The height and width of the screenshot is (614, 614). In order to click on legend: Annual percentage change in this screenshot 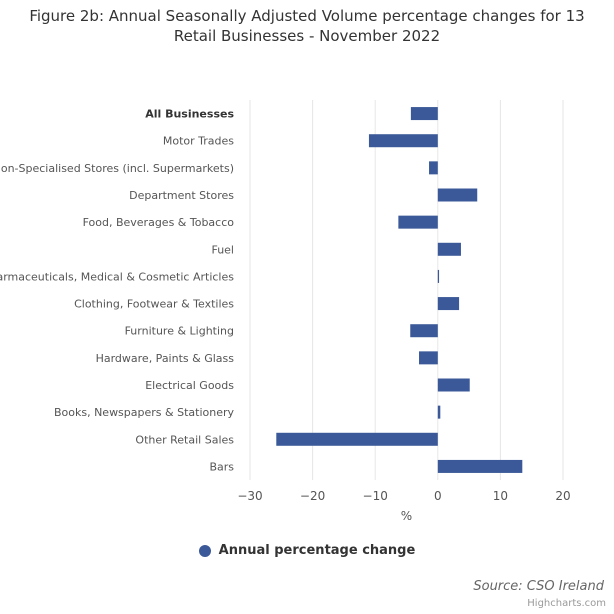, I will do `click(307, 550)`.